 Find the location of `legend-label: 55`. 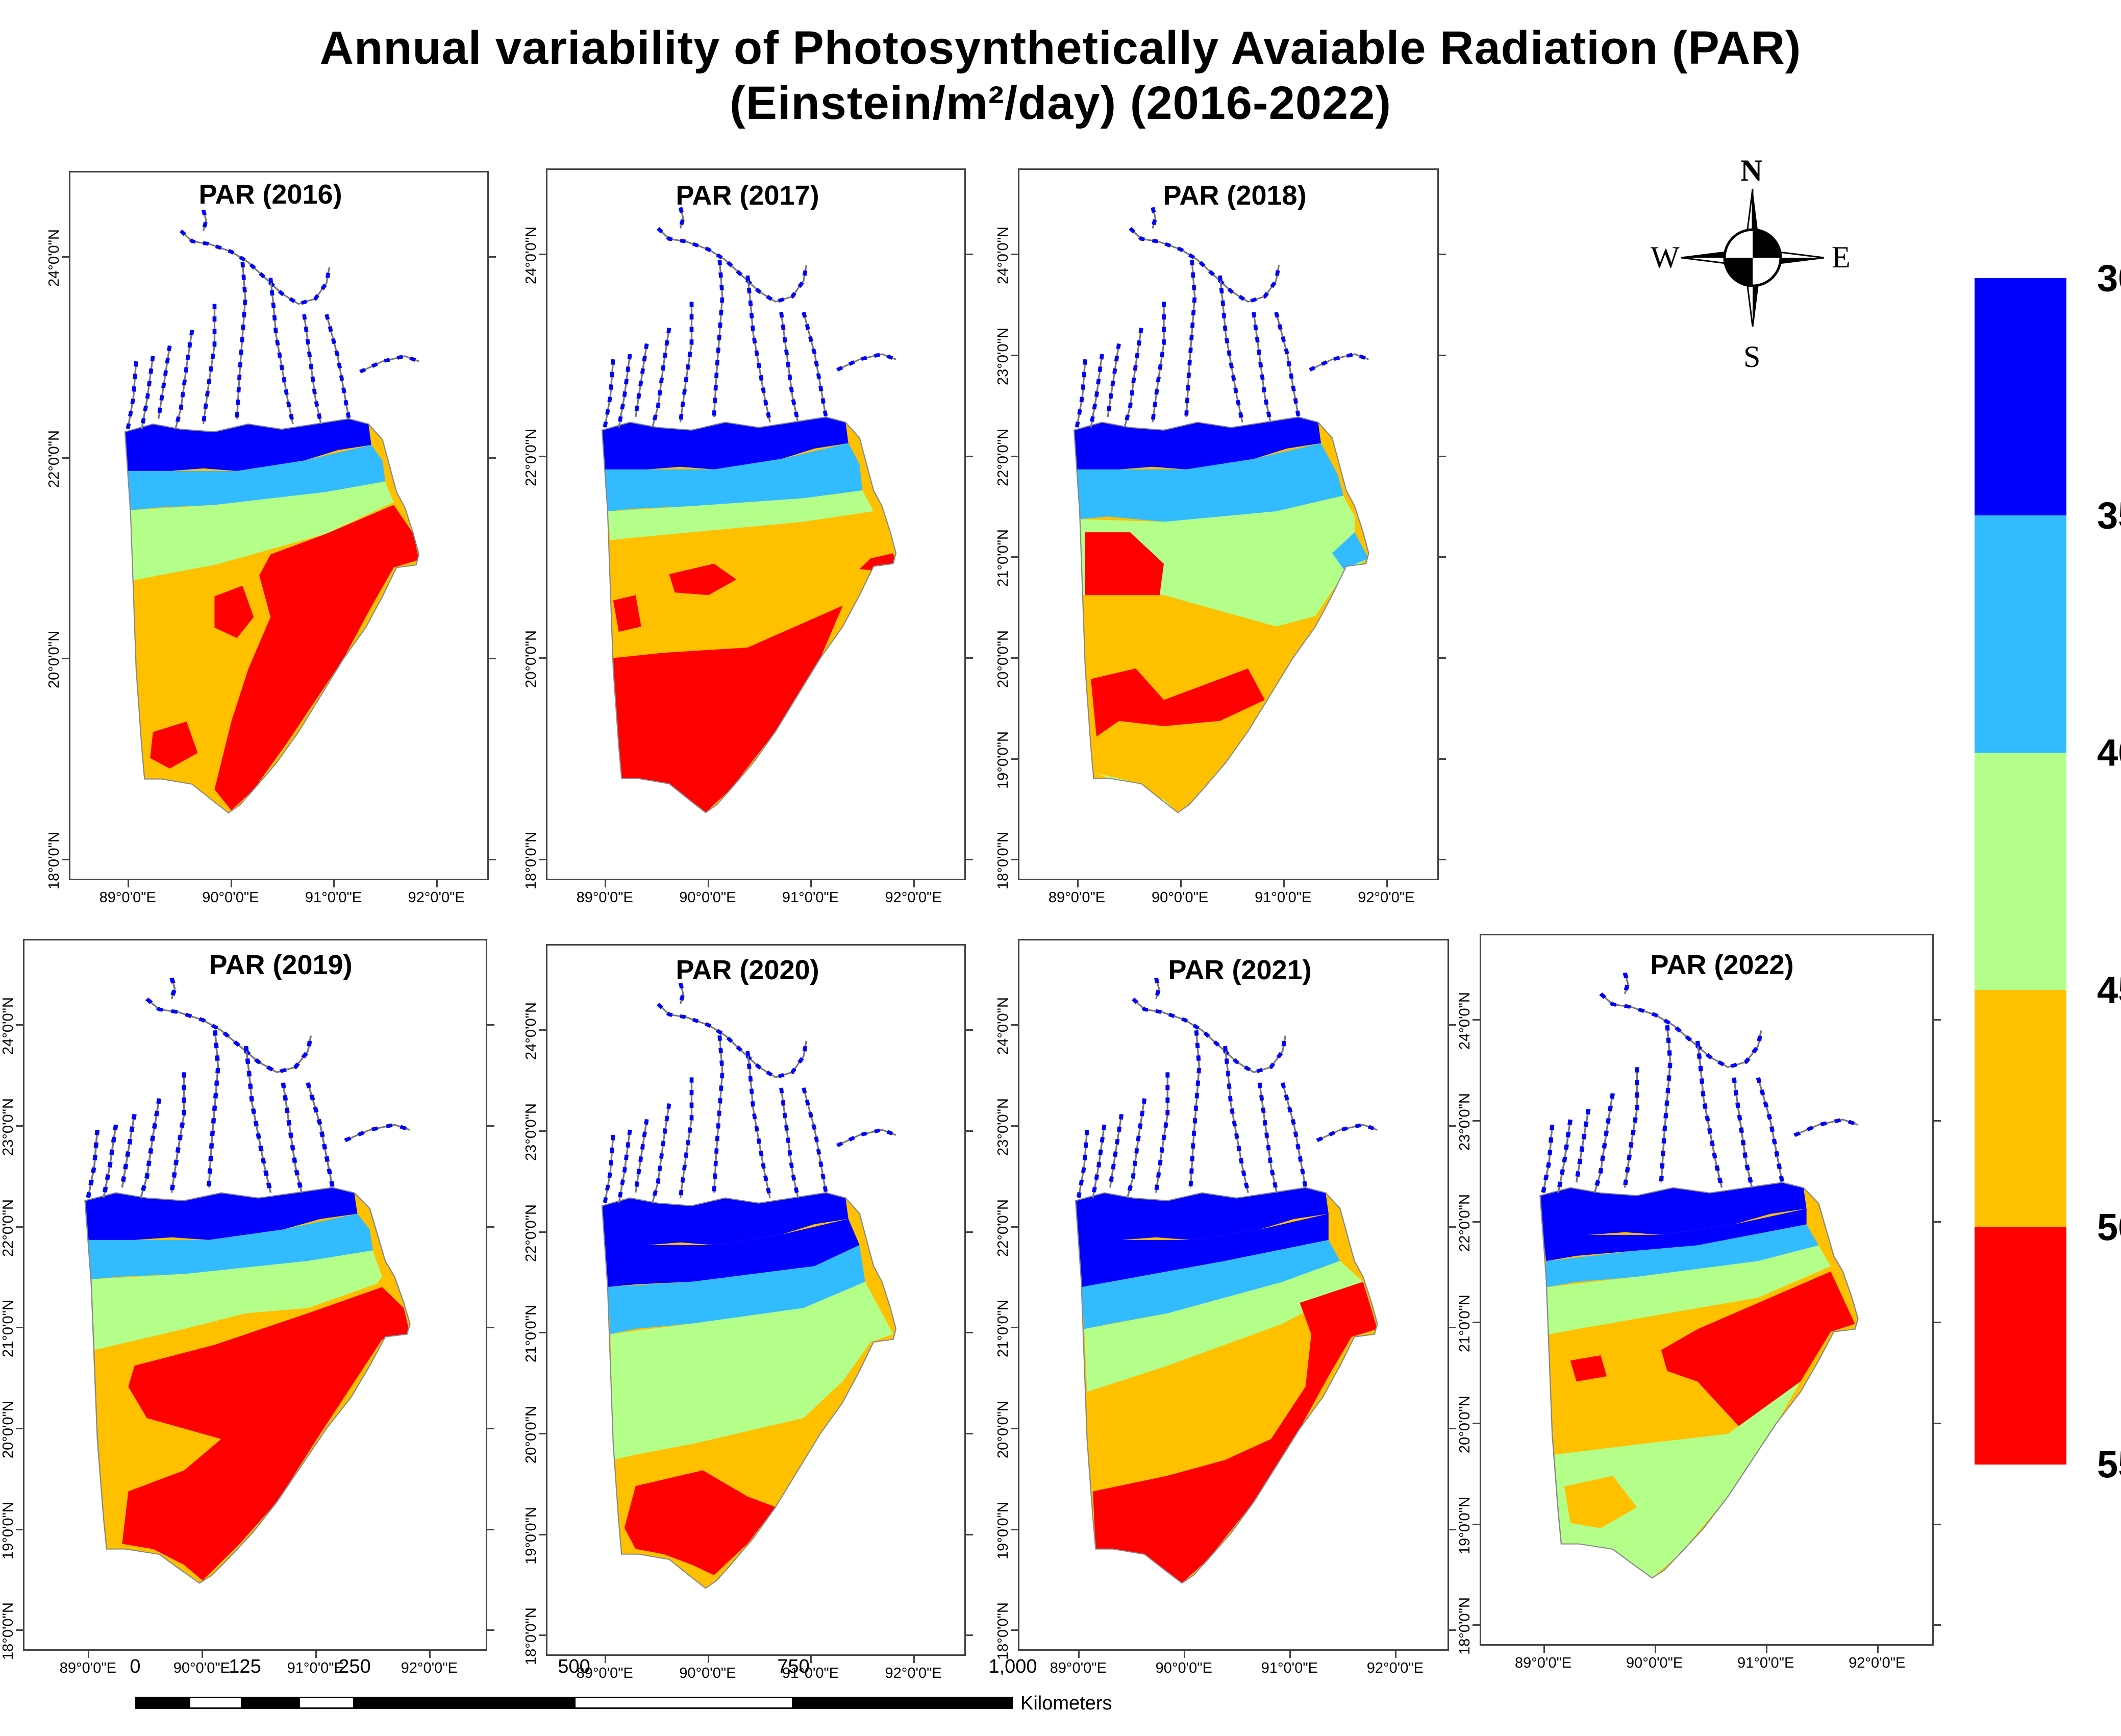

legend-label: 55 is located at coordinates (2109, 1464).